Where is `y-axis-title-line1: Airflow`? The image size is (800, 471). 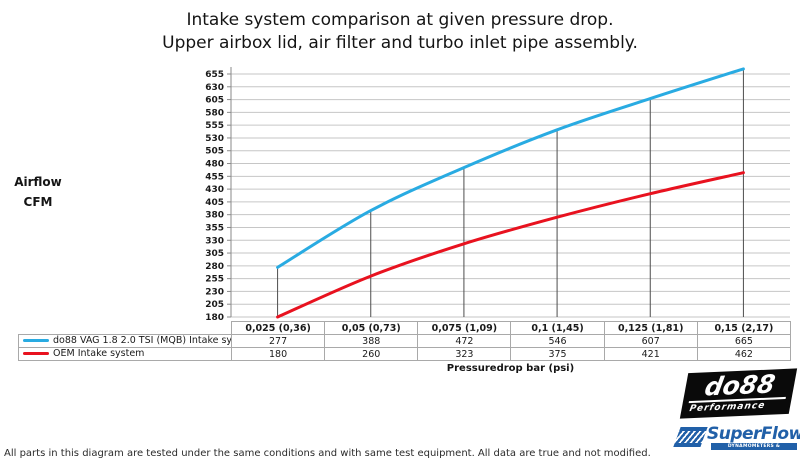 y-axis-title-line1: Airflow is located at coordinates (38, 182).